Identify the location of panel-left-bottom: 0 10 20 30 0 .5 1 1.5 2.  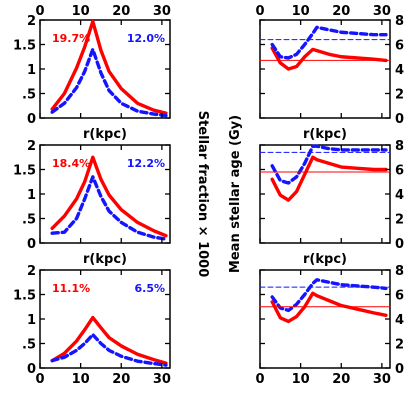
(92, 325).